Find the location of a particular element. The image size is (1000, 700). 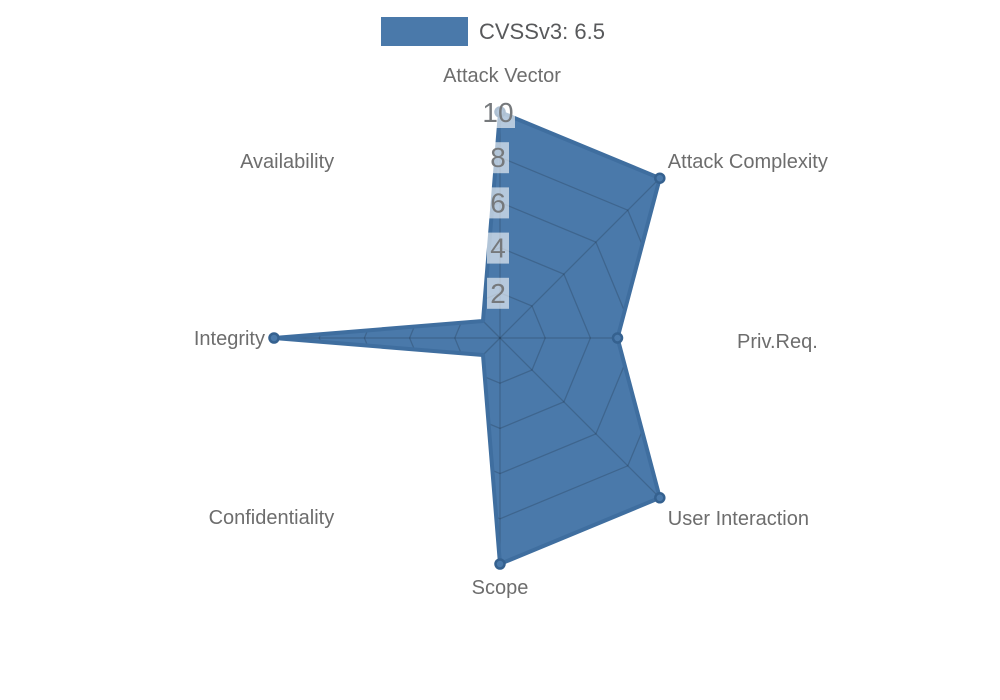

tick-label: 10 is located at coordinates (497, 112).